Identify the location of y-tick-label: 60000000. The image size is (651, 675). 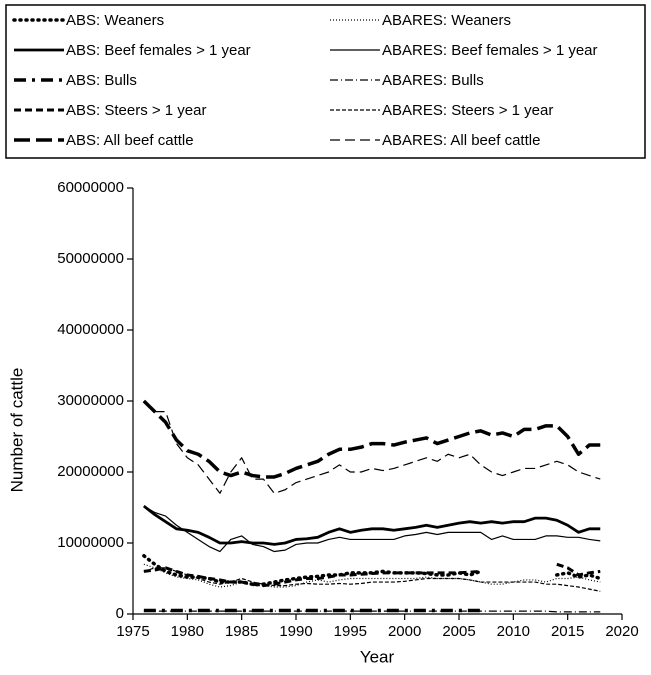
(90, 187).